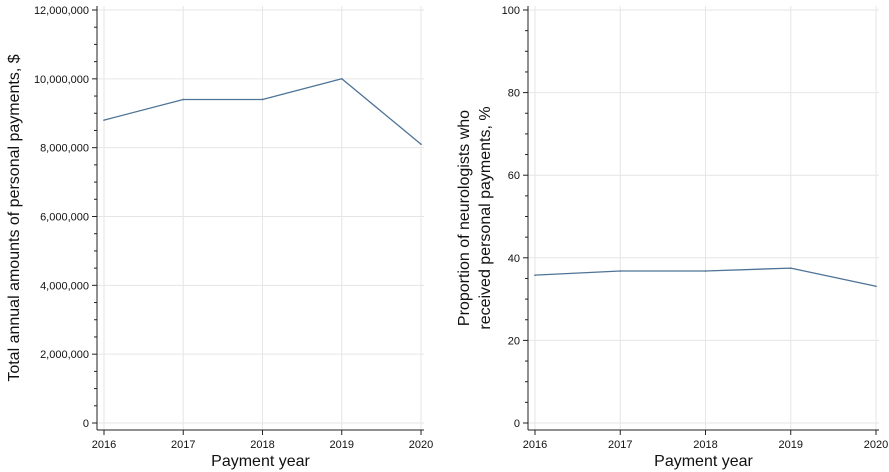 This screenshot has width=889, height=472. What do you see at coordinates (514, 341) in the screenshot?
I see `chart-2-y-tick-label-1: 20` at bounding box center [514, 341].